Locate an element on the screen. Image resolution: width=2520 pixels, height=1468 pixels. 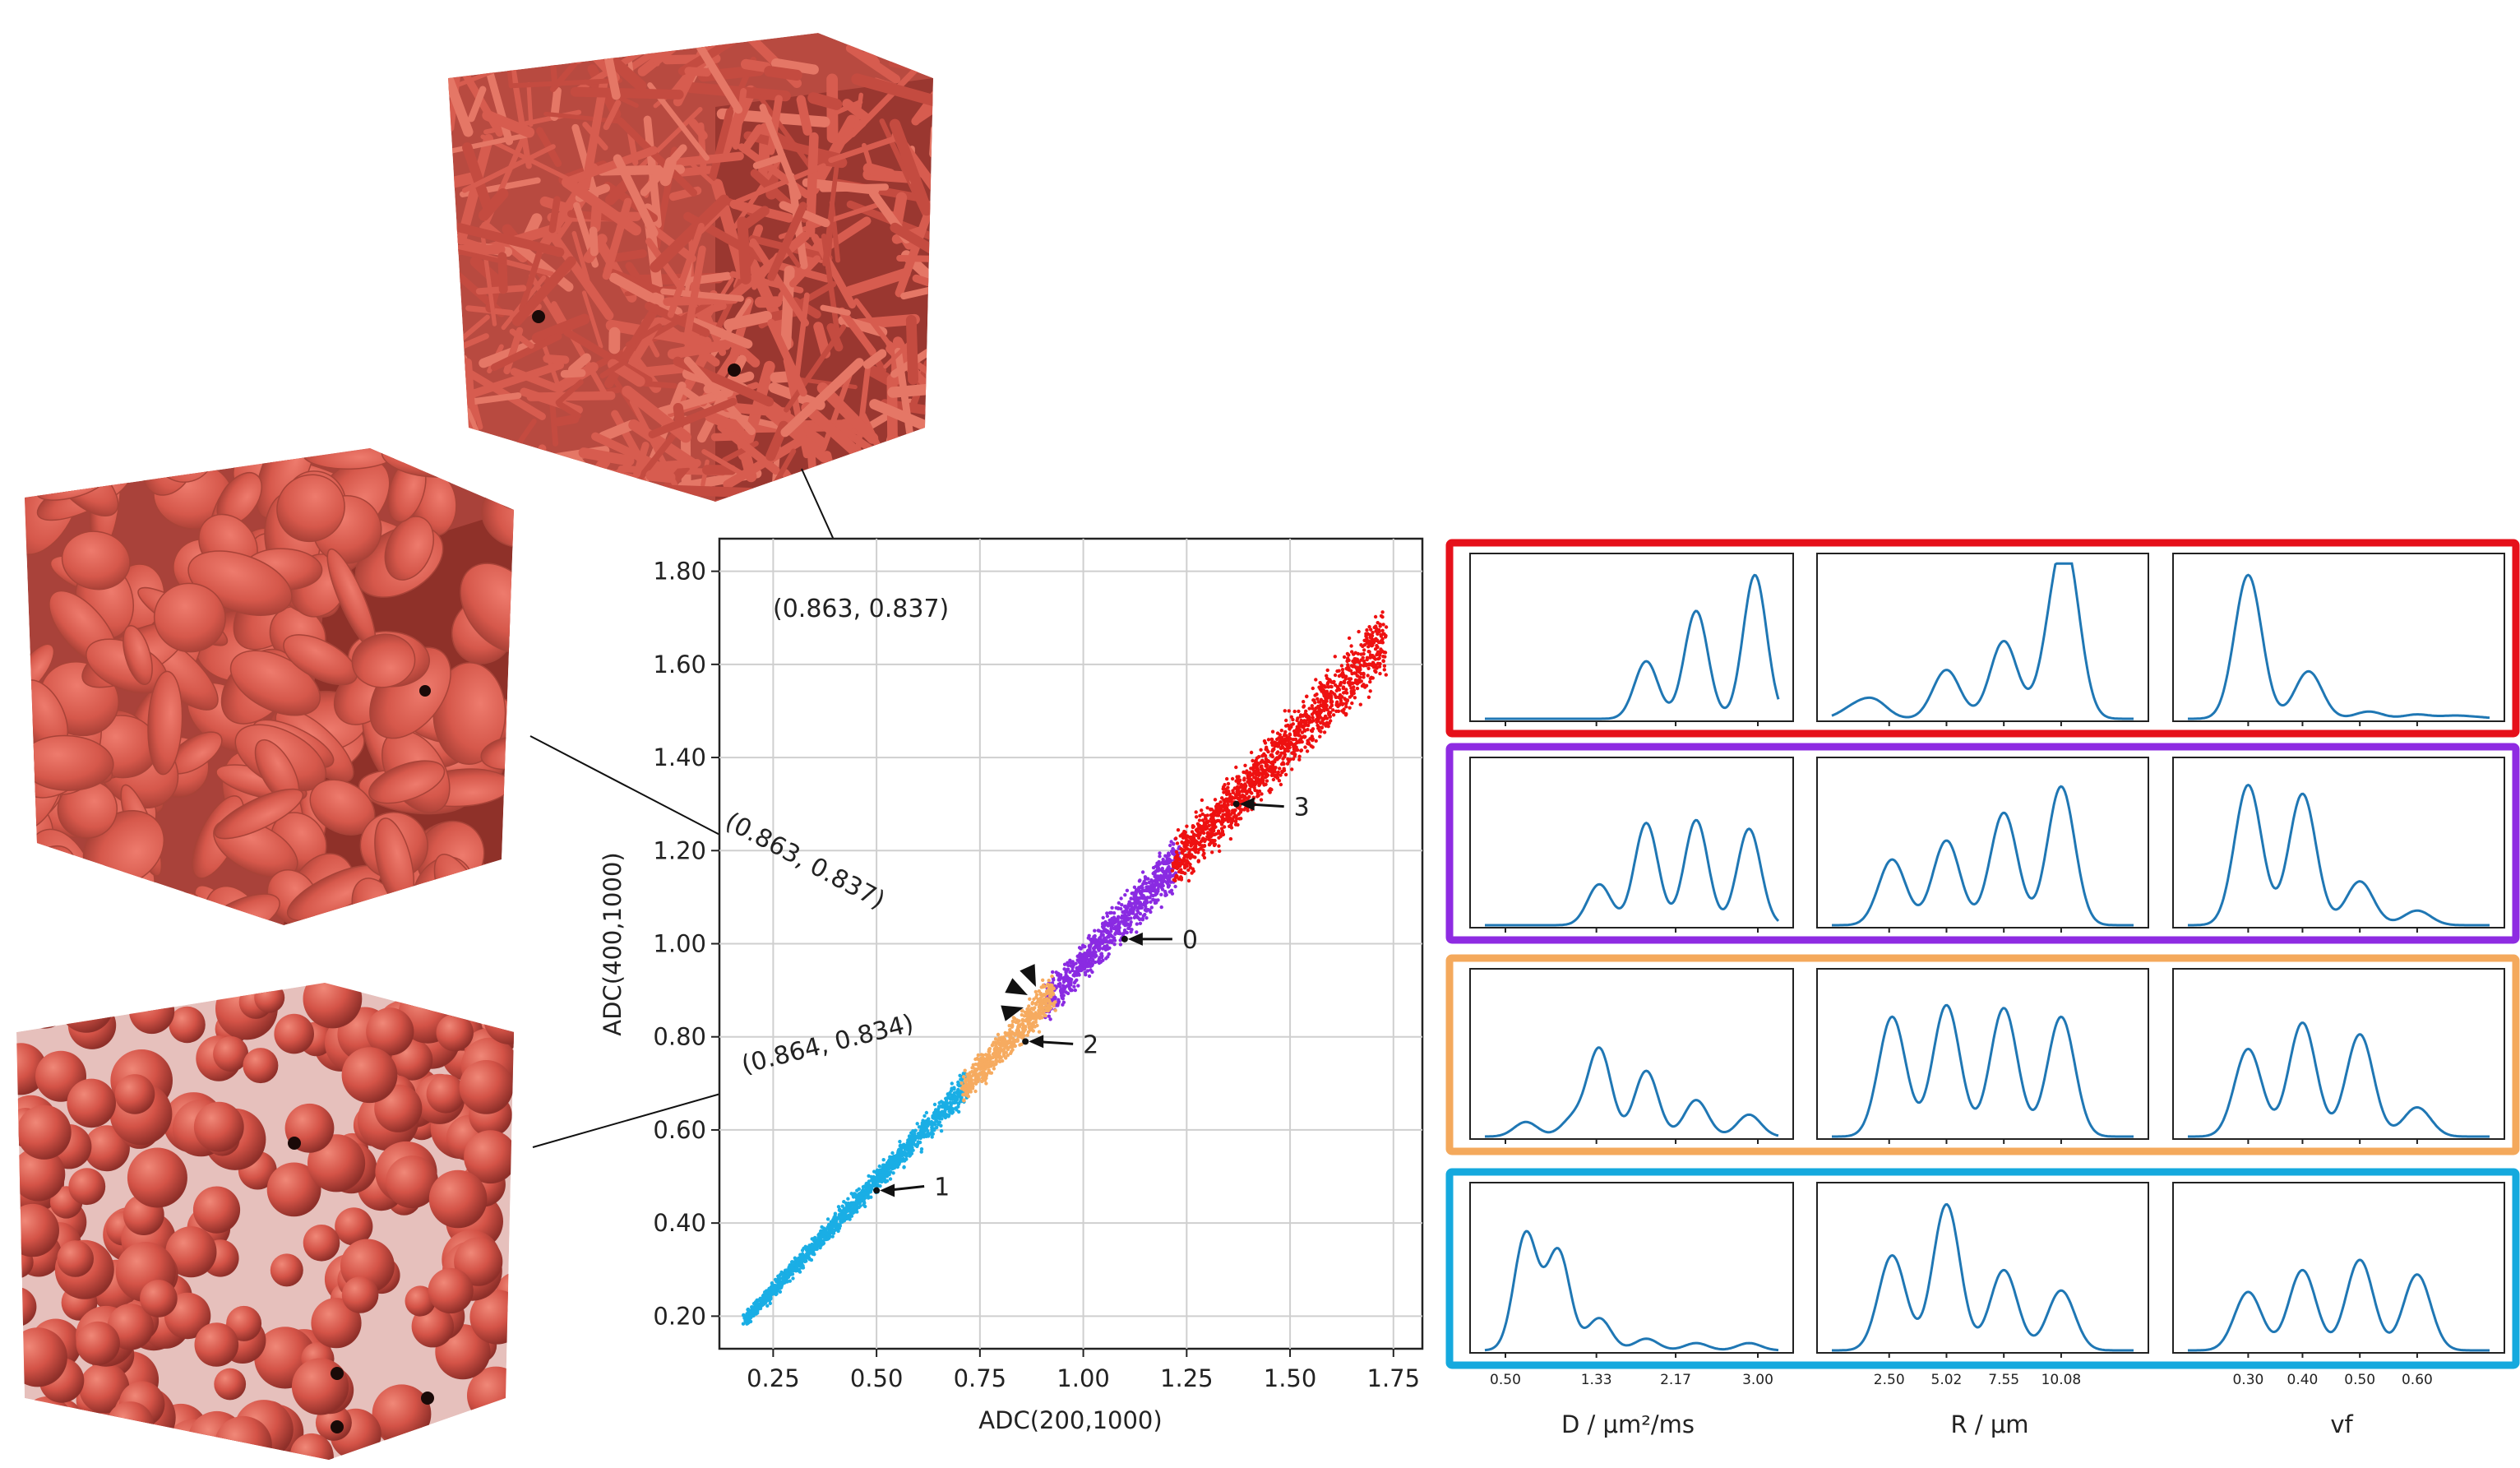
cluster-3-frame is located at coordinates (1982, 638).